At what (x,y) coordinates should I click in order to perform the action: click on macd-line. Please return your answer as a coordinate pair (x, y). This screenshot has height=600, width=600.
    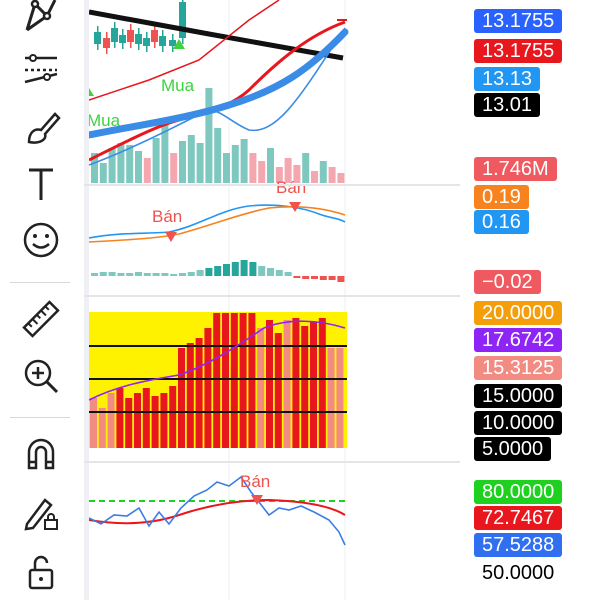
    Looking at the image, I should click on (217, 221).